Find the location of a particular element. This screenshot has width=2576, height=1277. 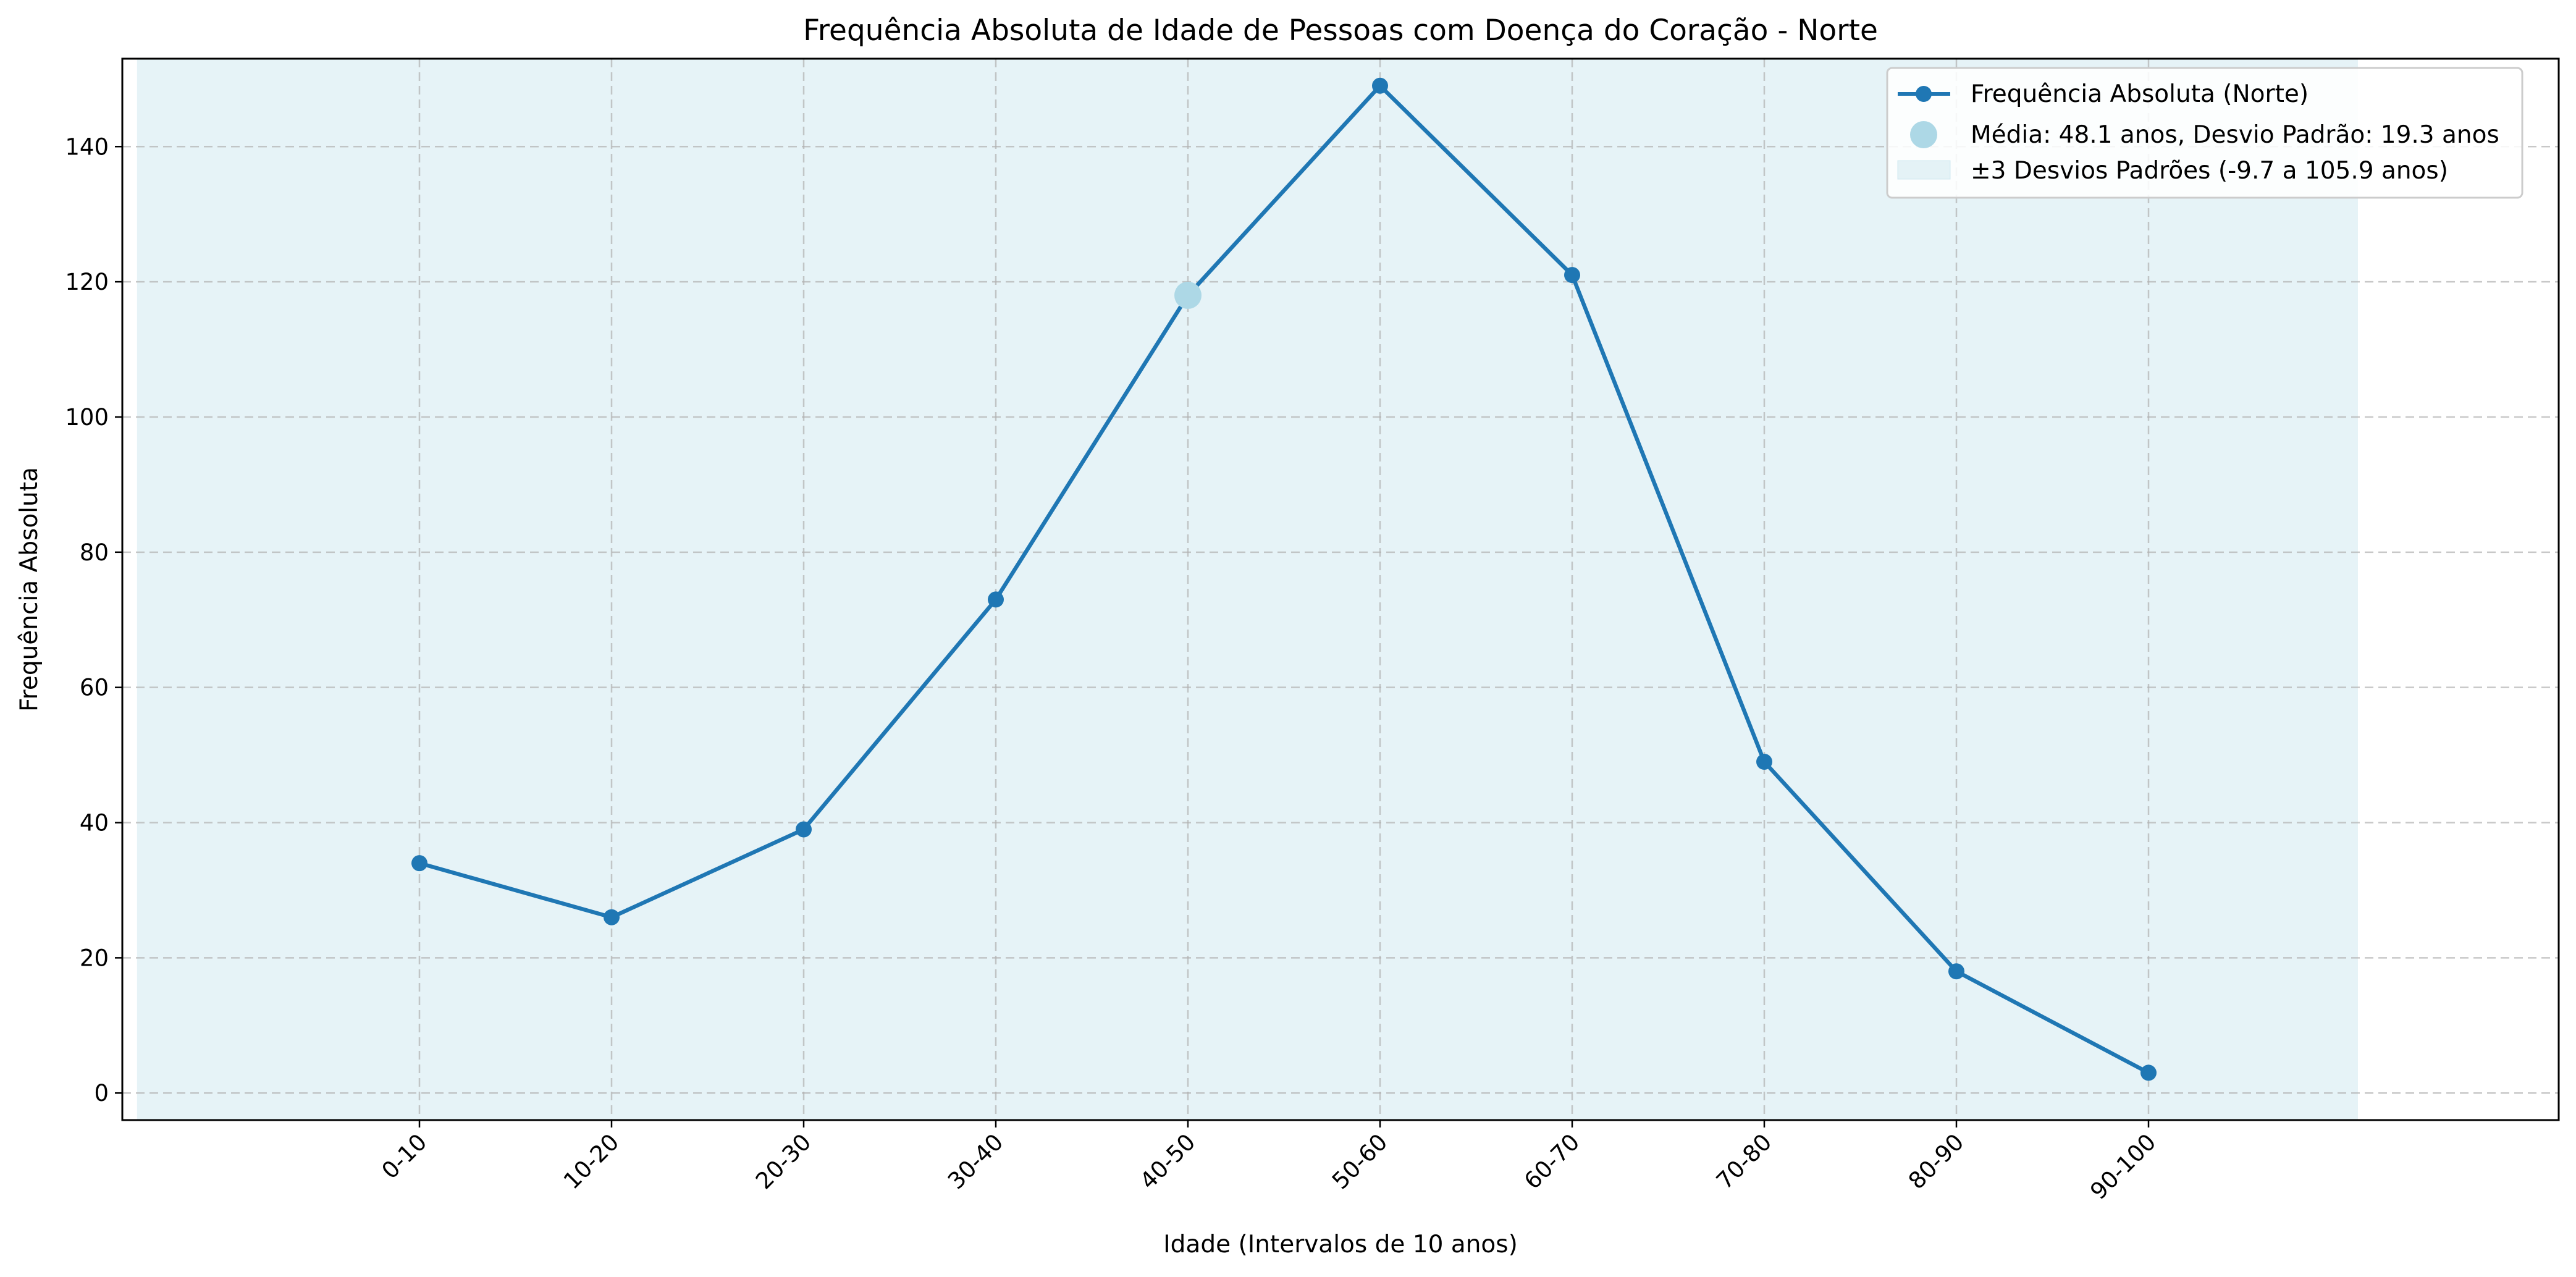

x-tick-label: 50-60 is located at coordinates (1359, 1161).